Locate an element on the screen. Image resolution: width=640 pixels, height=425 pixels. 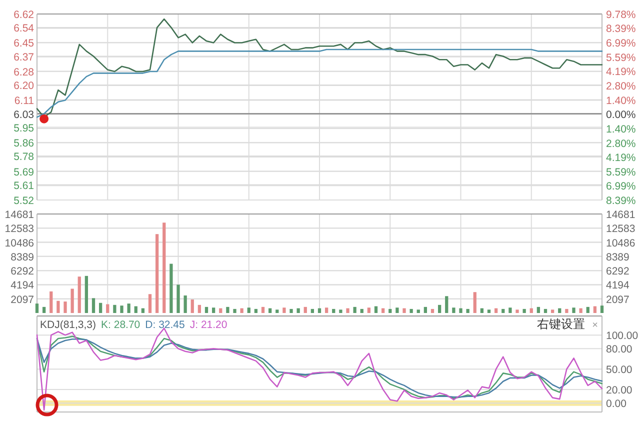
y-tick-label: 5.69 is located at coordinates (24, 172).